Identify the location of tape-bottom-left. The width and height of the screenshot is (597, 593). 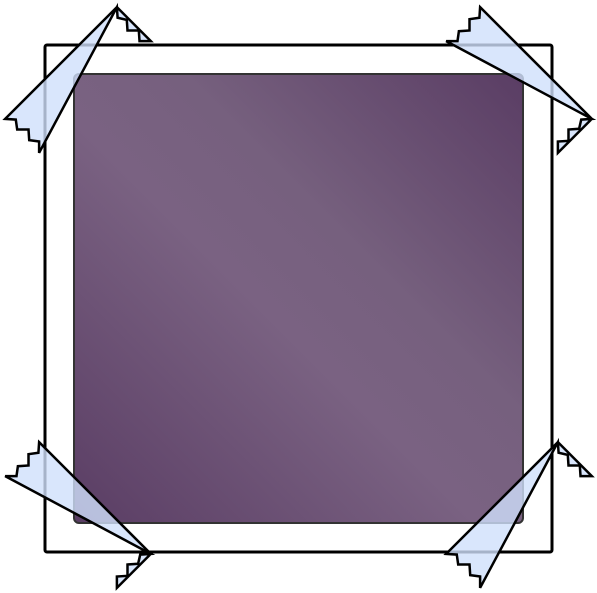
(80, 515).